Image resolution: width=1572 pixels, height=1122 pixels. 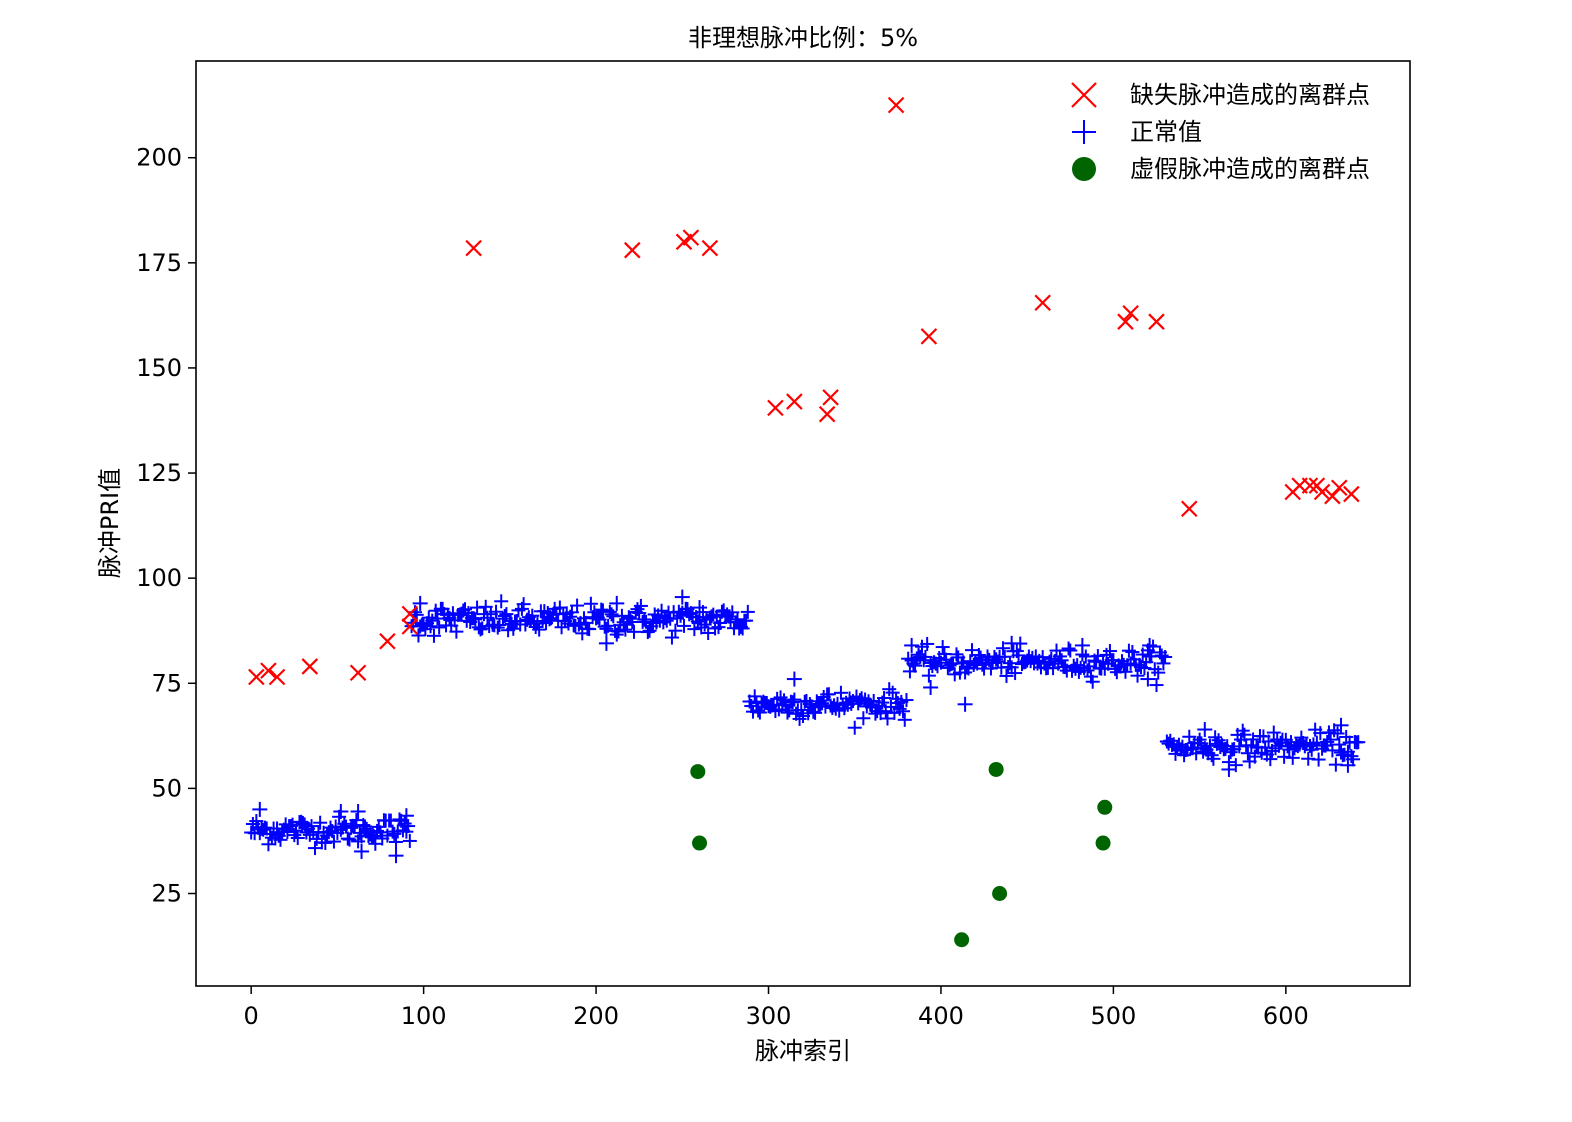 What do you see at coordinates (1084, 132) in the screenshot?
I see `legend-marker-normal` at bounding box center [1084, 132].